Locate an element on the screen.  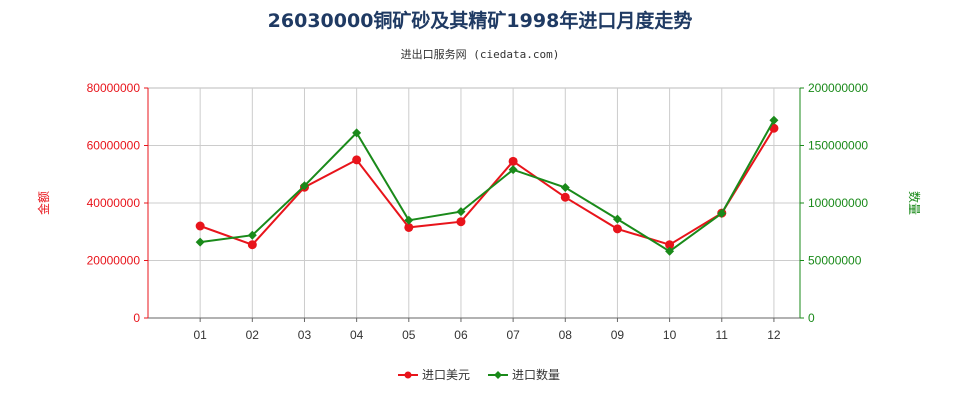
x-tick-label: 11 is located at coordinates (722, 335).